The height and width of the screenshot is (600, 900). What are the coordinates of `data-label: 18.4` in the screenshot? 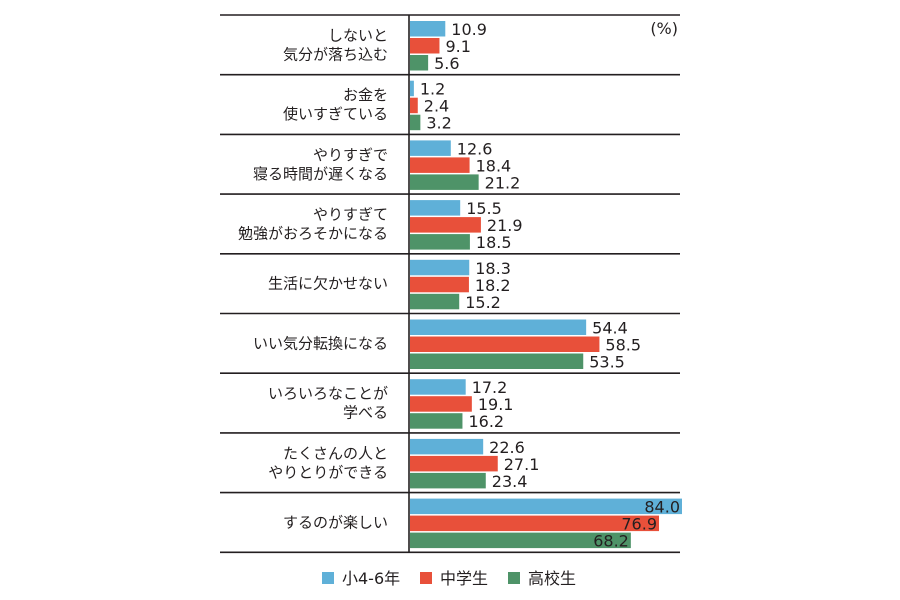 It's located at (494, 165).